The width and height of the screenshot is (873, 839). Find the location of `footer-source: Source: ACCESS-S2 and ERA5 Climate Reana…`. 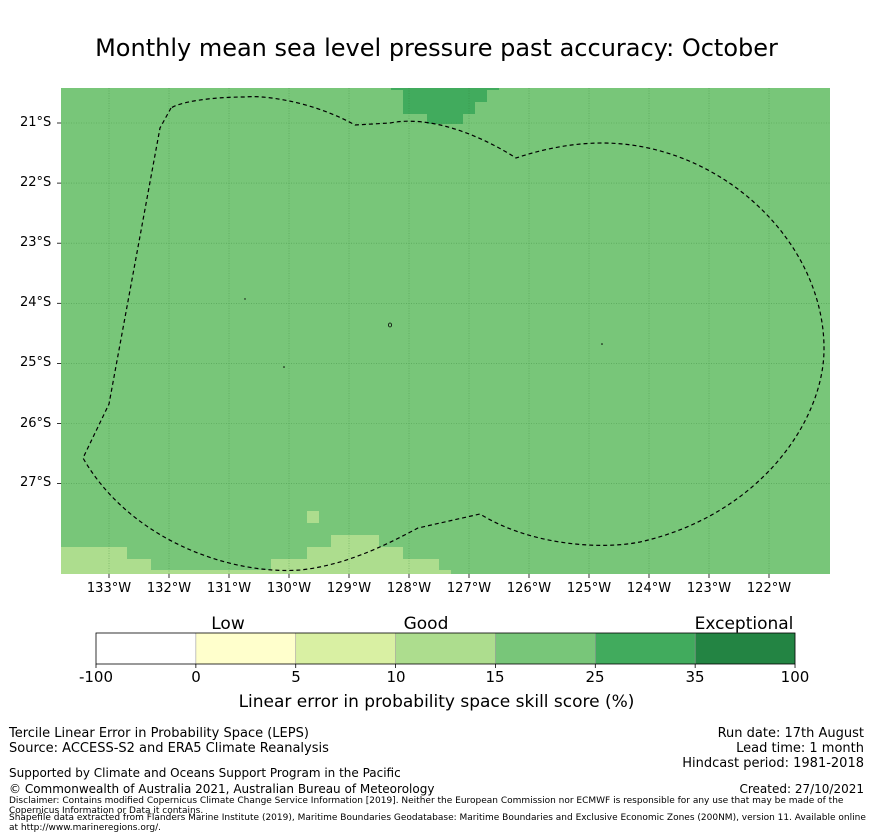

footer-source: Source: ACCESS-S2 and ERA5 Climate Reana… is located at coordinates (169, 748).